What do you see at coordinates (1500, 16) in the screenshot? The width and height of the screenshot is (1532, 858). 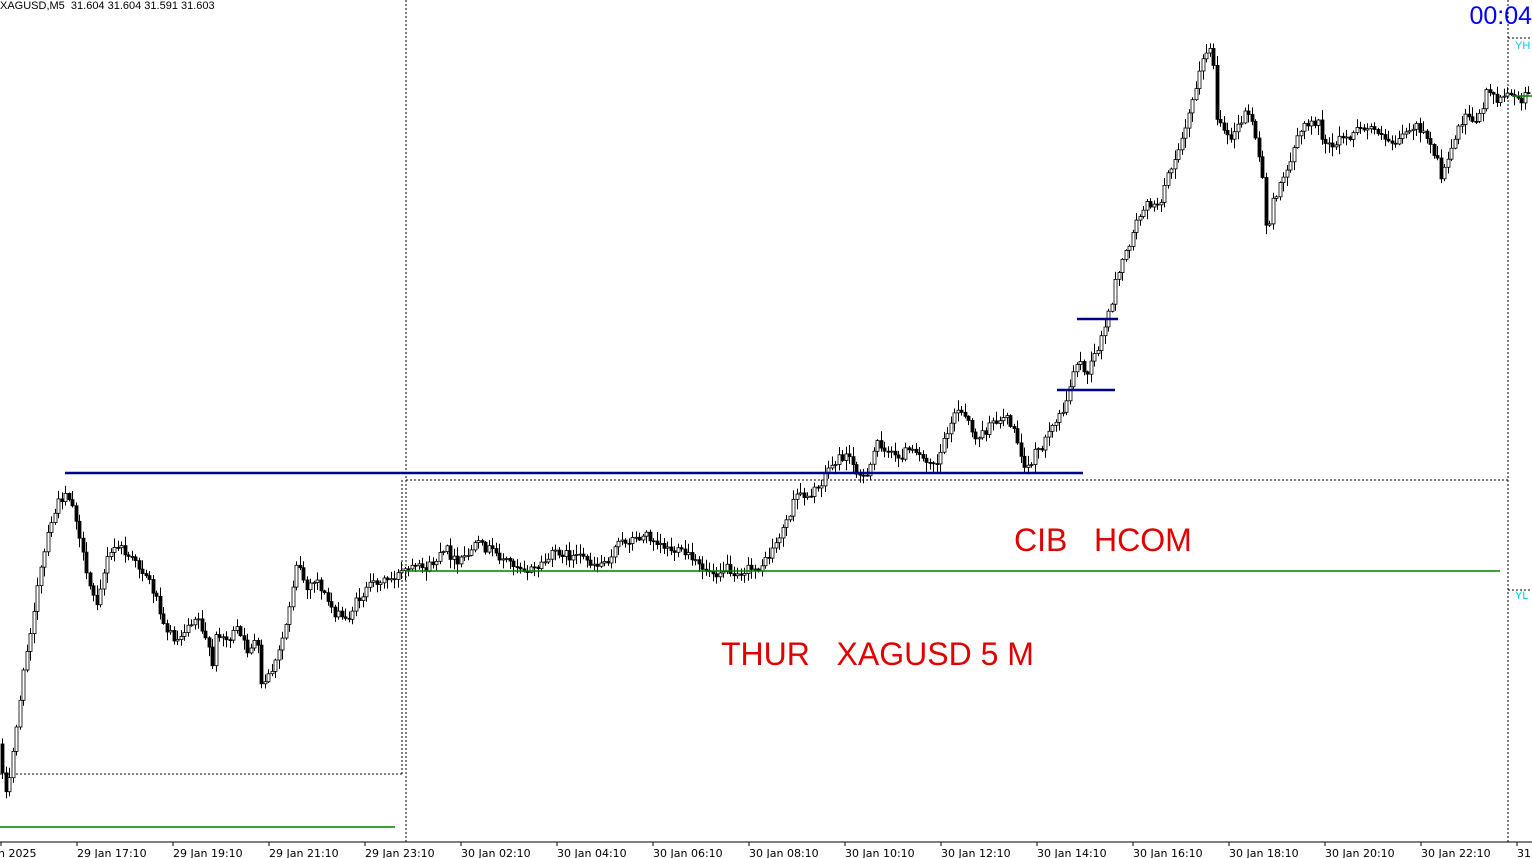 I see `bar-countdown-timer: 00:04` at bounding box center [1500, 16].